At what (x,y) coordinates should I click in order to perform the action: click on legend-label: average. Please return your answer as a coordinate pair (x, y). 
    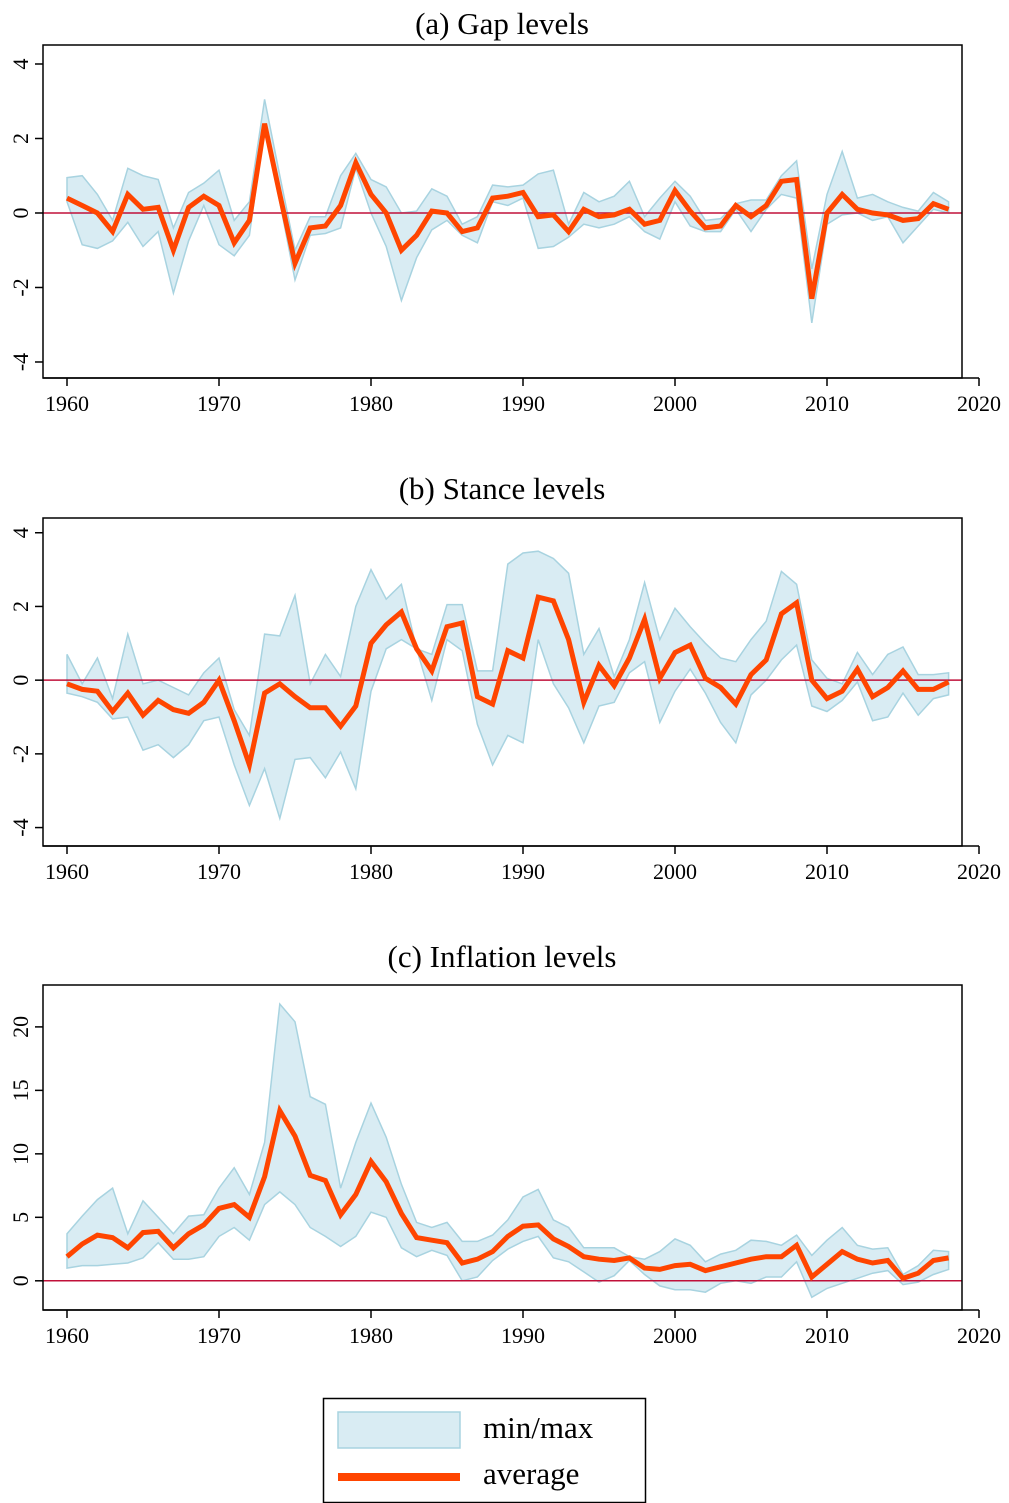
    Looking at the image, I should click on (531, 1473).